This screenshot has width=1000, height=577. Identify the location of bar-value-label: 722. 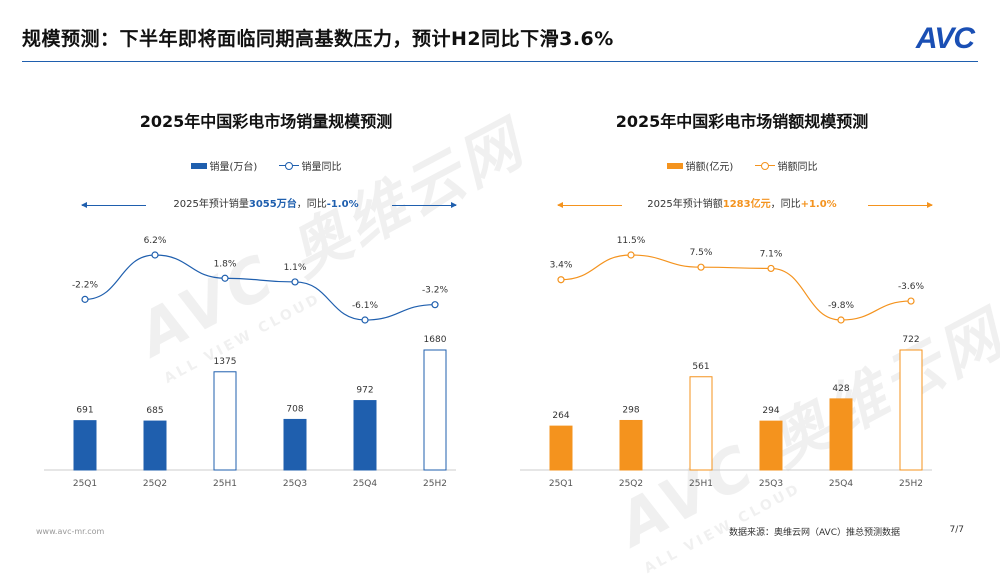
(910, 340).